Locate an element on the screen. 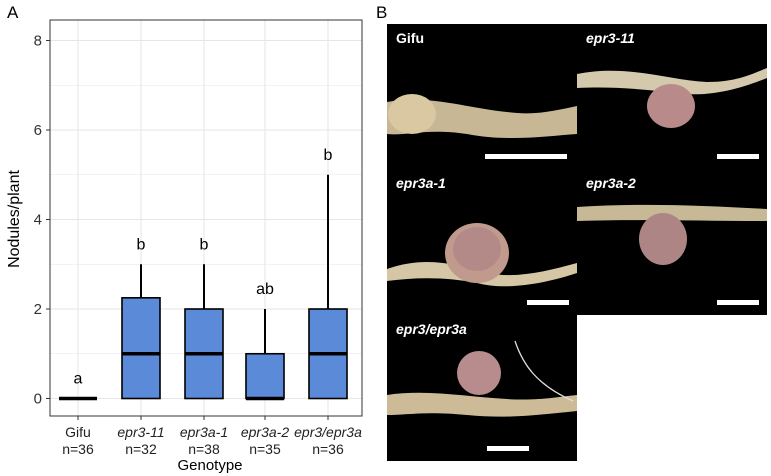 This screenshot has width=771, height=476. x-axis-label: Genotype is located at coordinates (209, 465).